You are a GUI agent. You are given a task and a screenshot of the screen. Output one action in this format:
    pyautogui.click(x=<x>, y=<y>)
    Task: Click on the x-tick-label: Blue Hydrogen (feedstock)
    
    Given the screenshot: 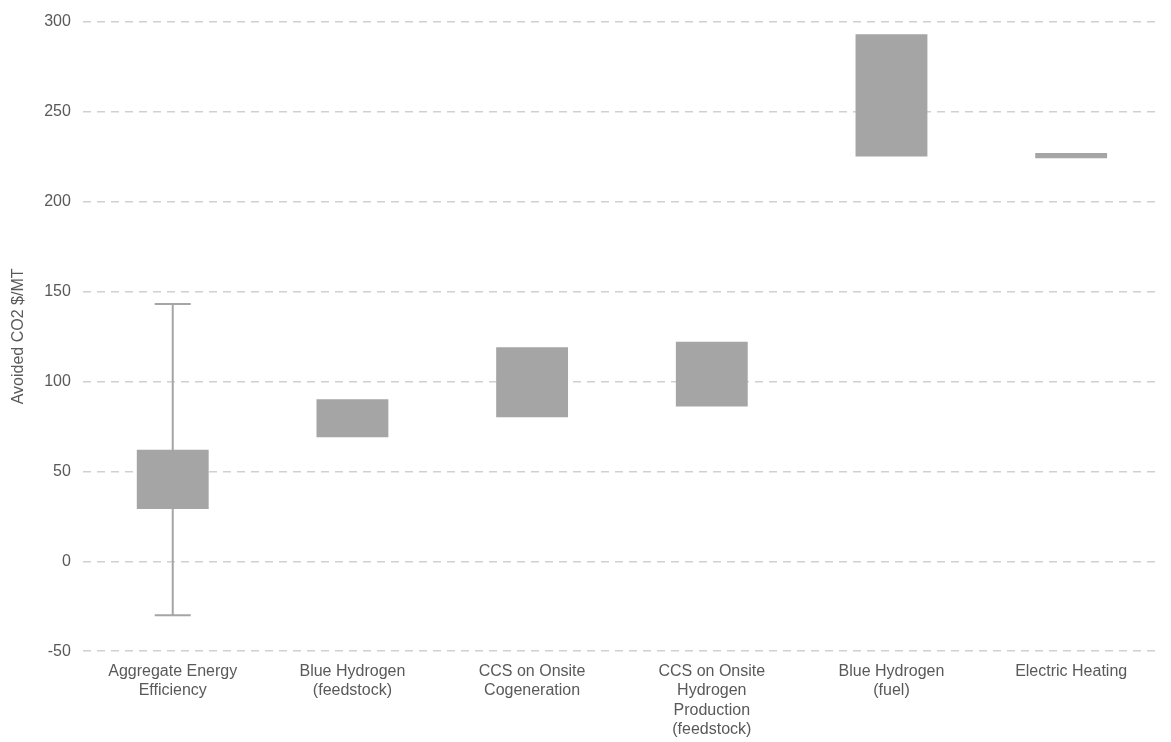 What is the action you would take?
    pyautogui.click(x=352, y=680)
    